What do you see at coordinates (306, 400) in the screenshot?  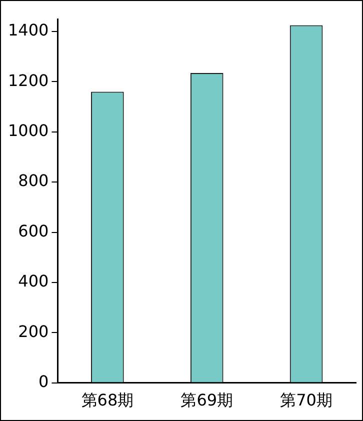 I see `x-tick-label: 第70期` at bounding box center [306, 400].